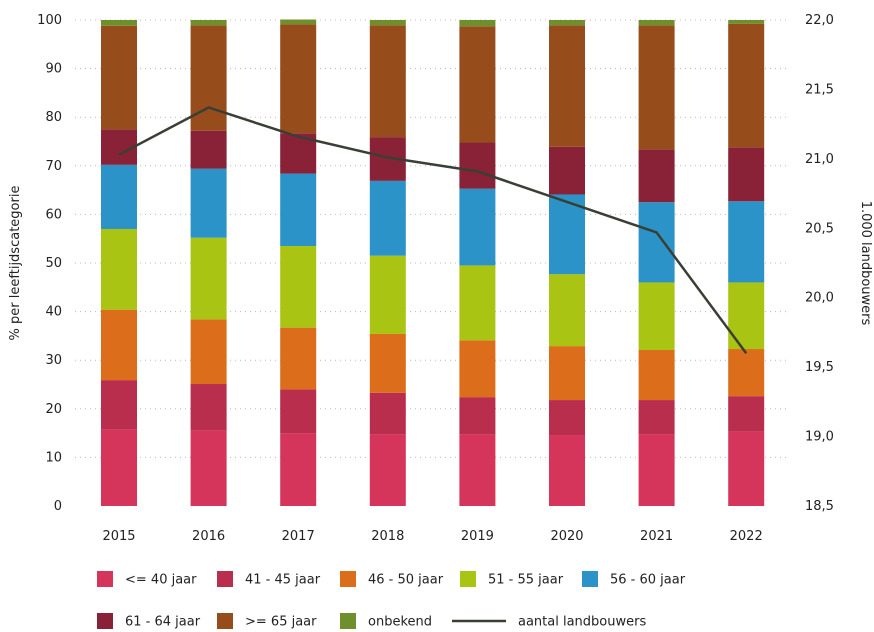  Describe the element at coordinates (53, 263) in the screenshot. I see `y-tick-label-left: 50` at that location.